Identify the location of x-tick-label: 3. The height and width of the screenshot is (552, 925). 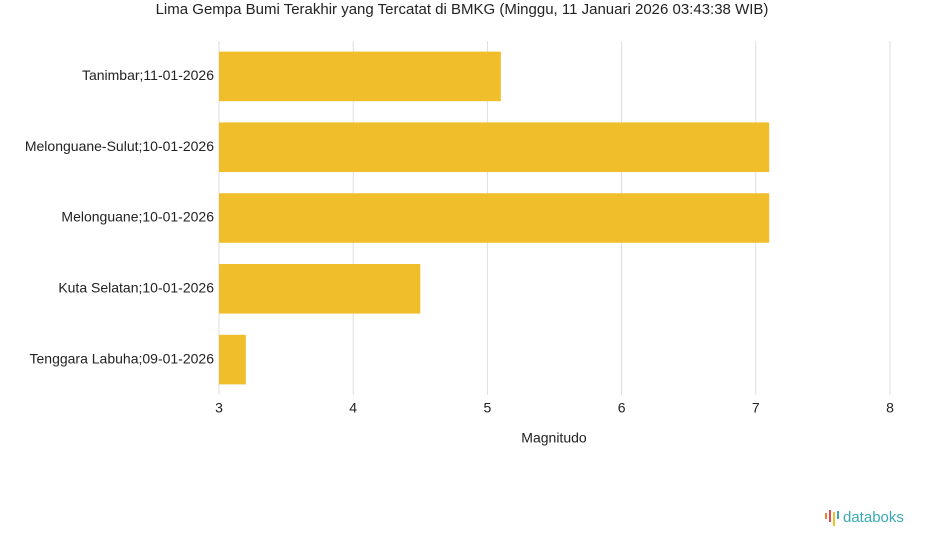
(219, 408).